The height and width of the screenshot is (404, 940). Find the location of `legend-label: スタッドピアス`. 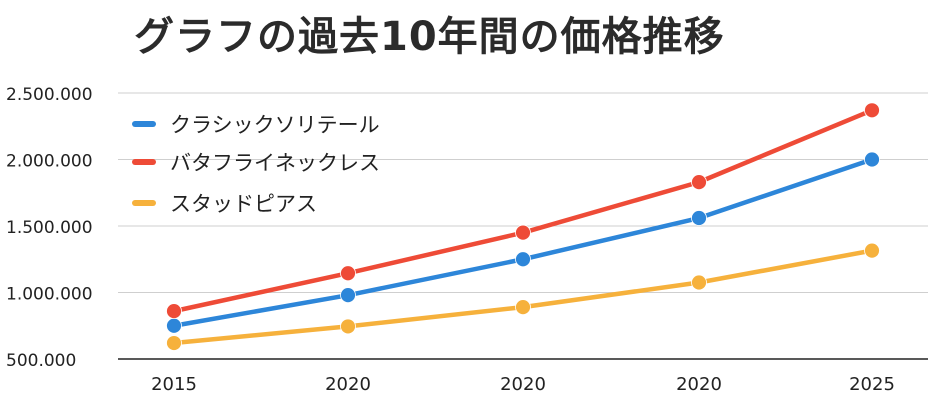

legend-label: スタッドピアス is located at coordinates (243, 204).